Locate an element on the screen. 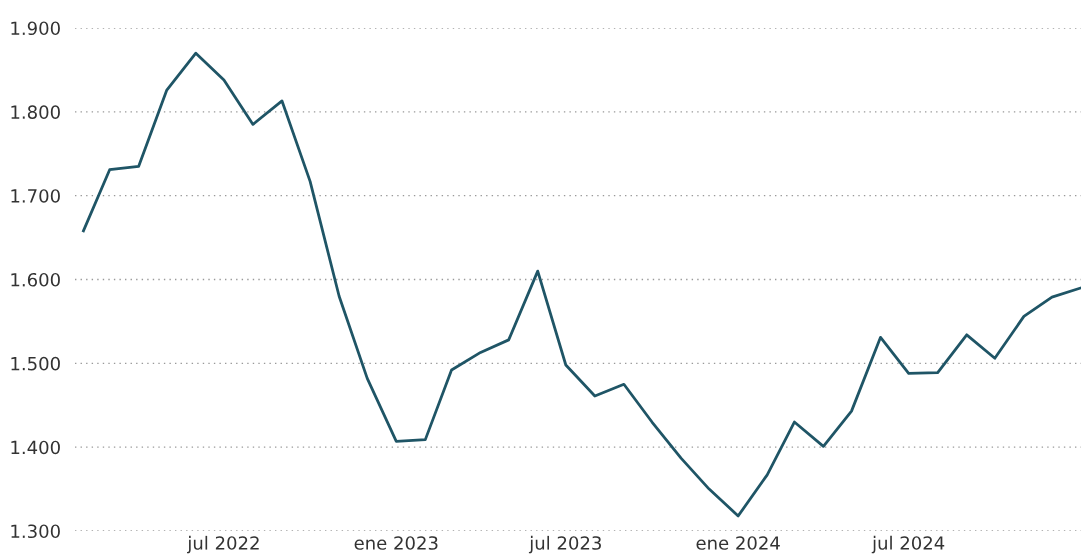 The width and height of the screenshot is (1081, 559). y-tick-label: 1.300 is located at coordinates (35, 531).